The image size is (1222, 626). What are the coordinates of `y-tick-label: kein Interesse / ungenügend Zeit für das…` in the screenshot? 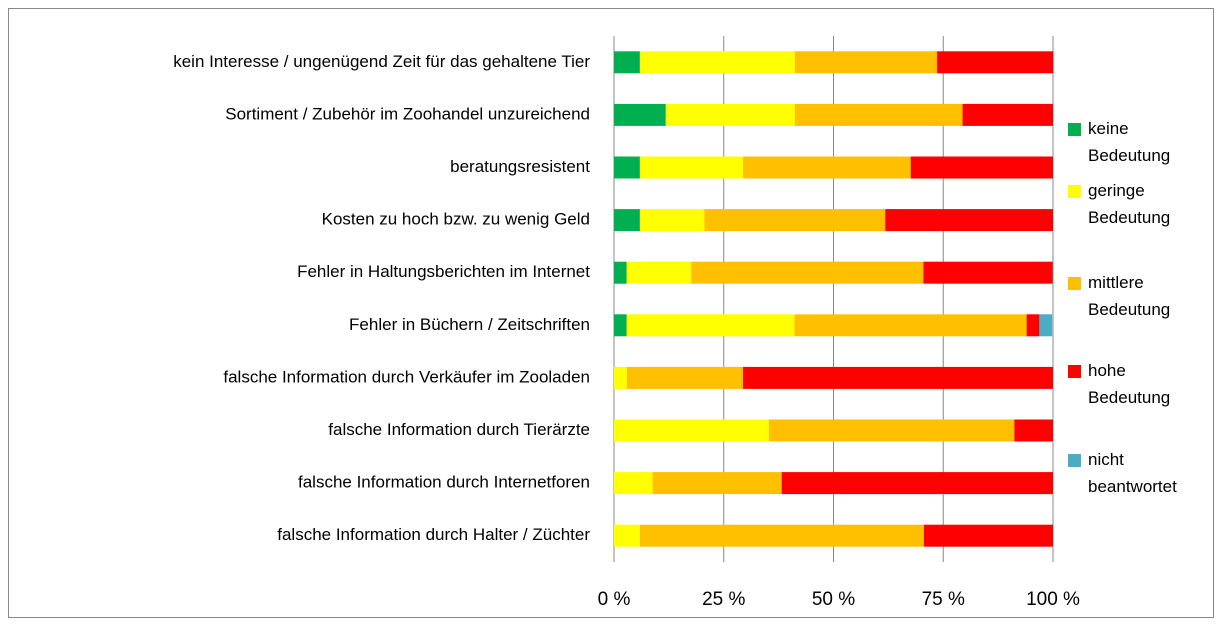 It's located at (381, 61).